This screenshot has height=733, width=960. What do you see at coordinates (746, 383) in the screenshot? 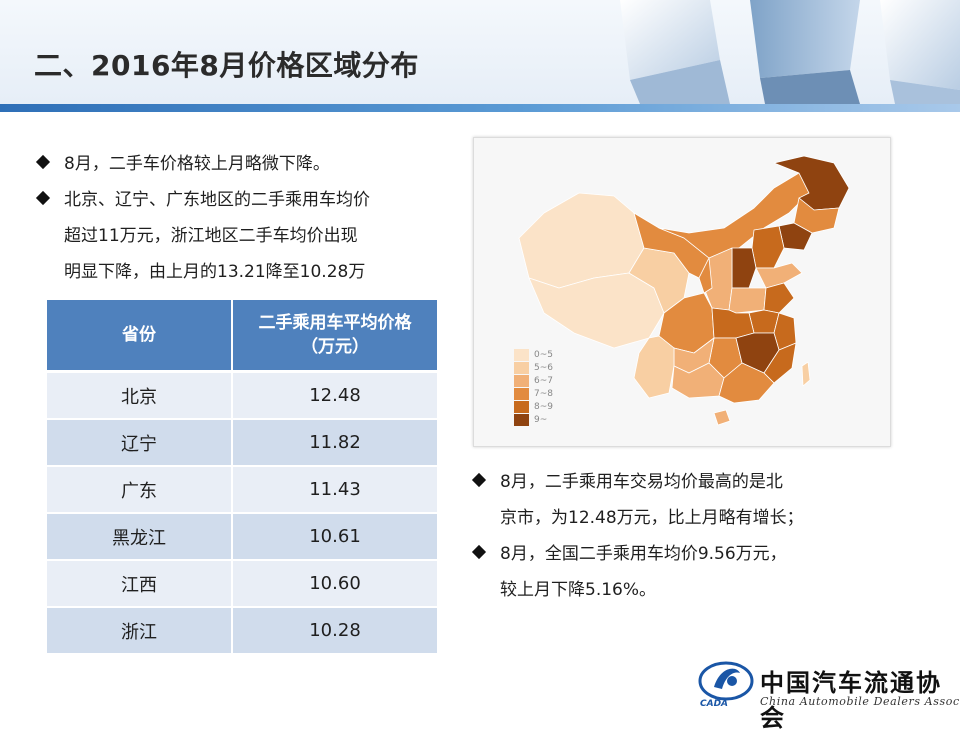
I see `region-guangdong` at bounding box center [746, 383].